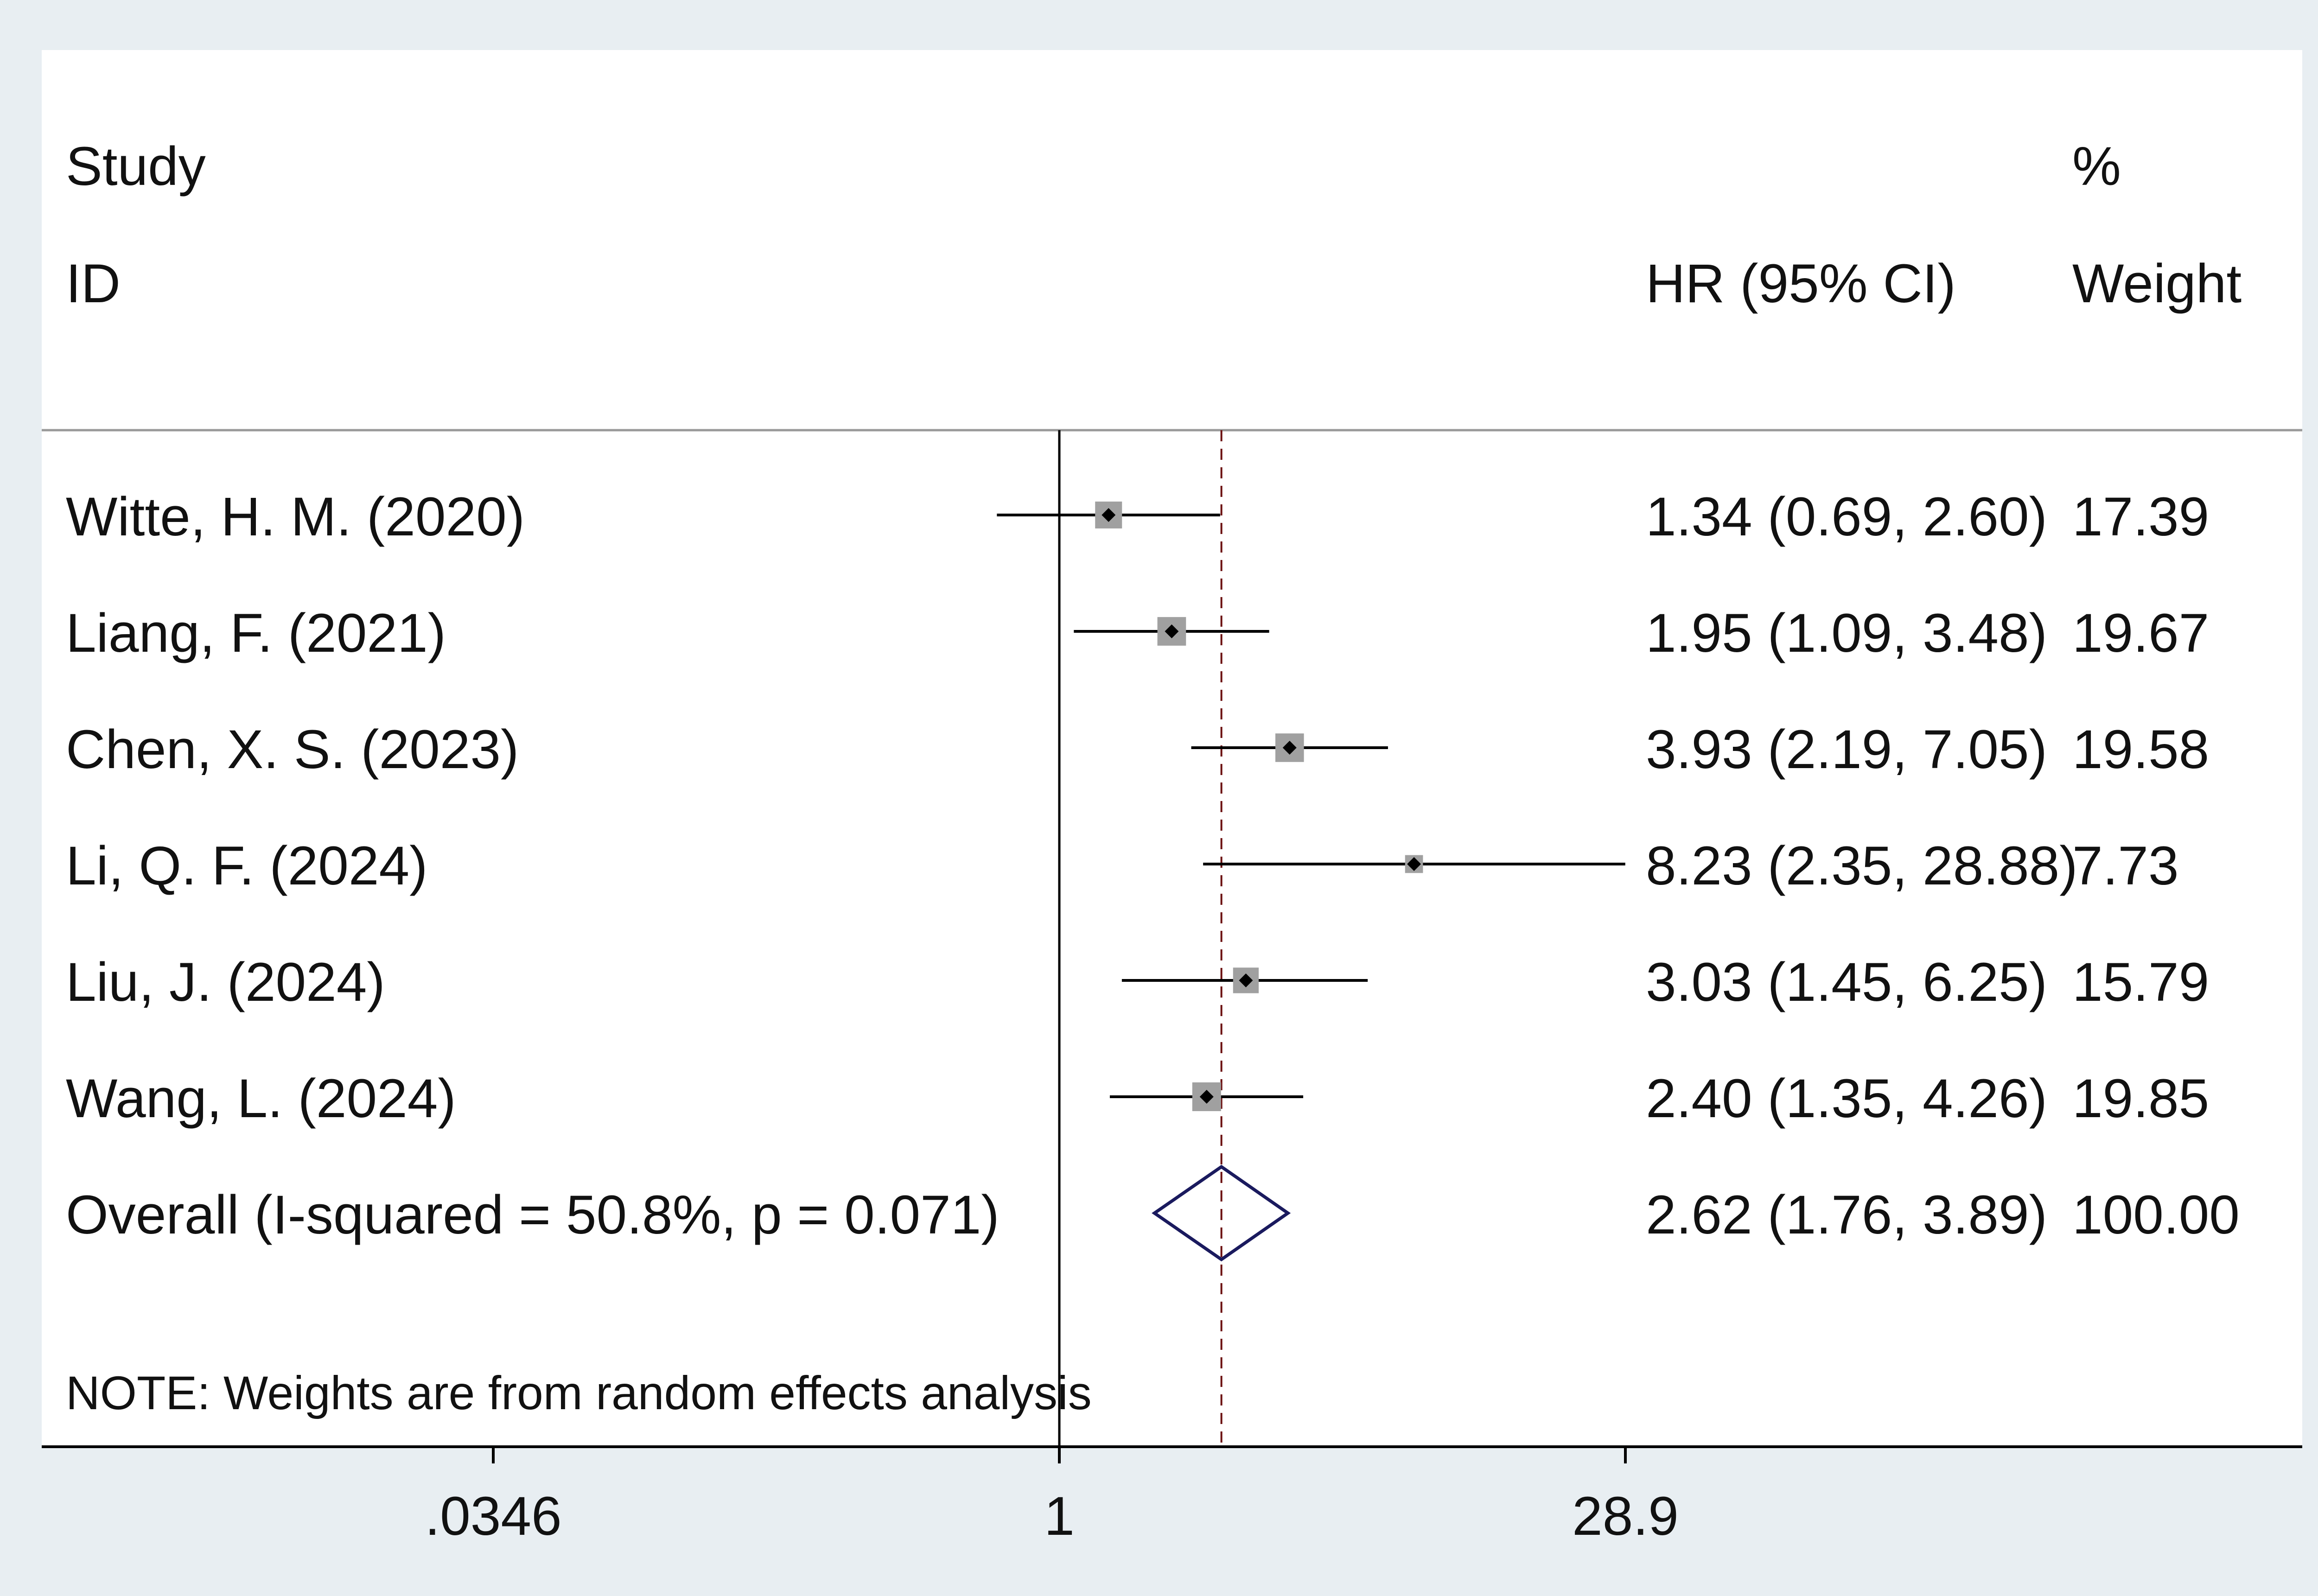 Image resolution: width=2318 pixels, height=1596 pixels. Describe the element at coordinates (1221, 1213) in the screenshot. I see `overall-diamond` at that location.